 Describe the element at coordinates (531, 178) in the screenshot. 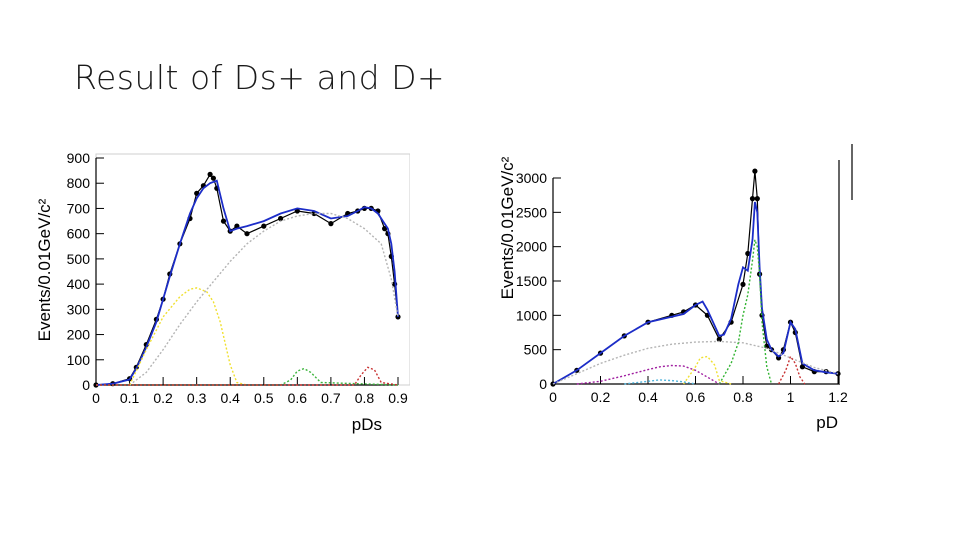

I see `y-tick-label: 3000` at that location.